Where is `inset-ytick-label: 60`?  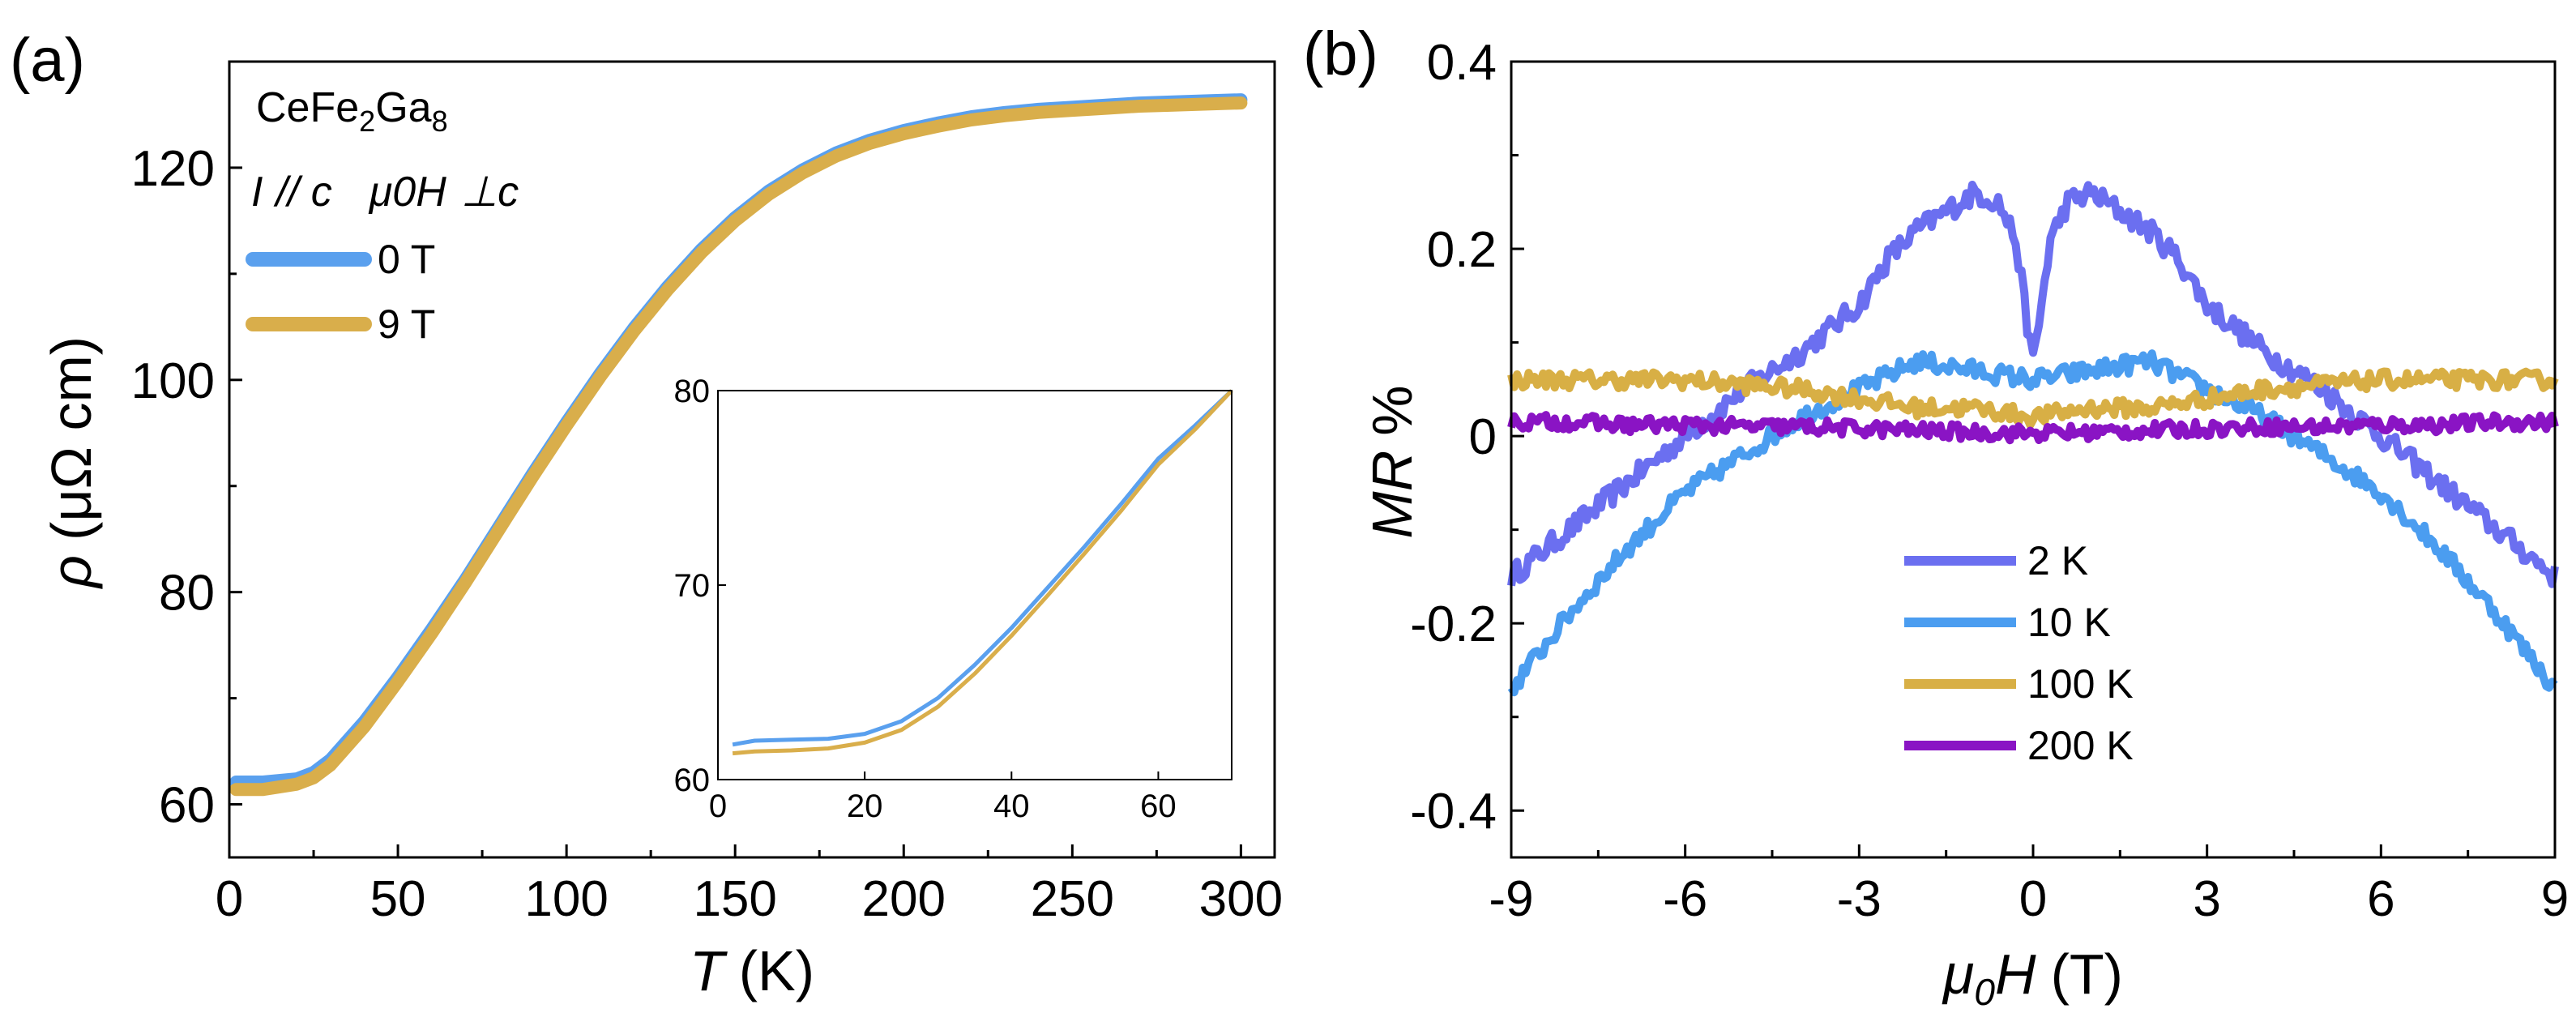
inset-ytick-label: 60 is located at coordinates (692, 780).